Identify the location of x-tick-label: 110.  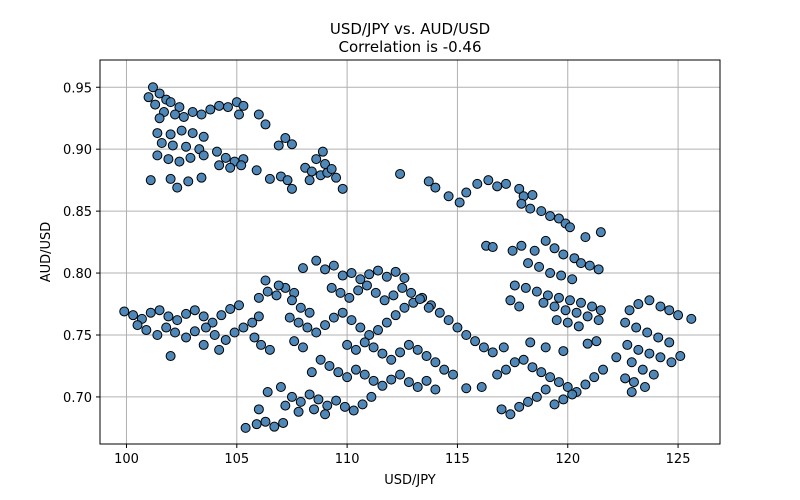
(347, 459).